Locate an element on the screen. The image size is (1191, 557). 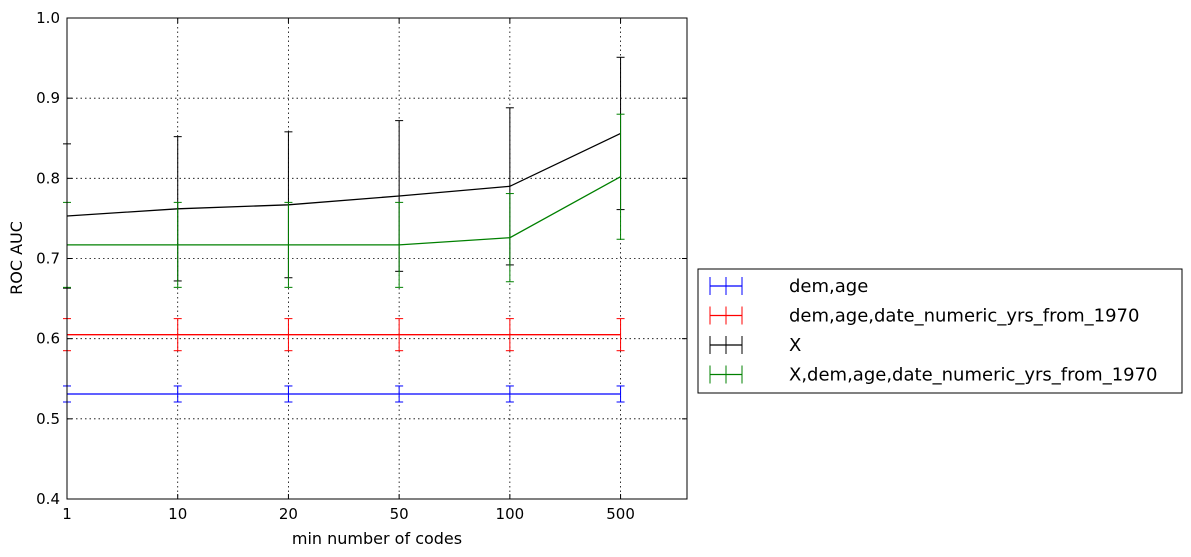
legend-item: dem,age is located at coordinates (788, 286).